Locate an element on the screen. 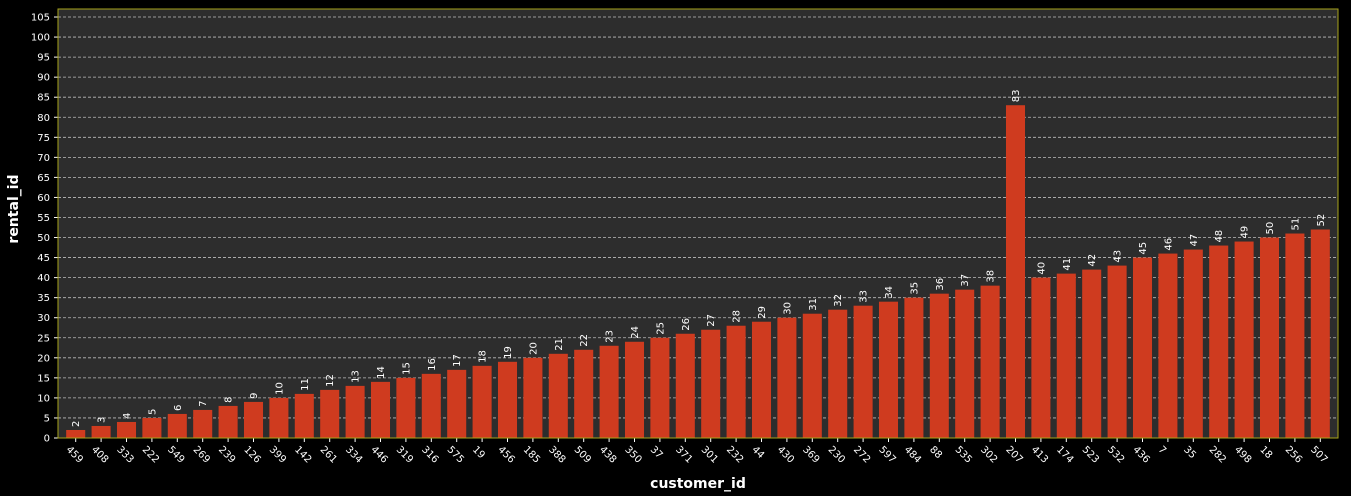  x-tick-label: 523 is located at coordinates (1090, 454).